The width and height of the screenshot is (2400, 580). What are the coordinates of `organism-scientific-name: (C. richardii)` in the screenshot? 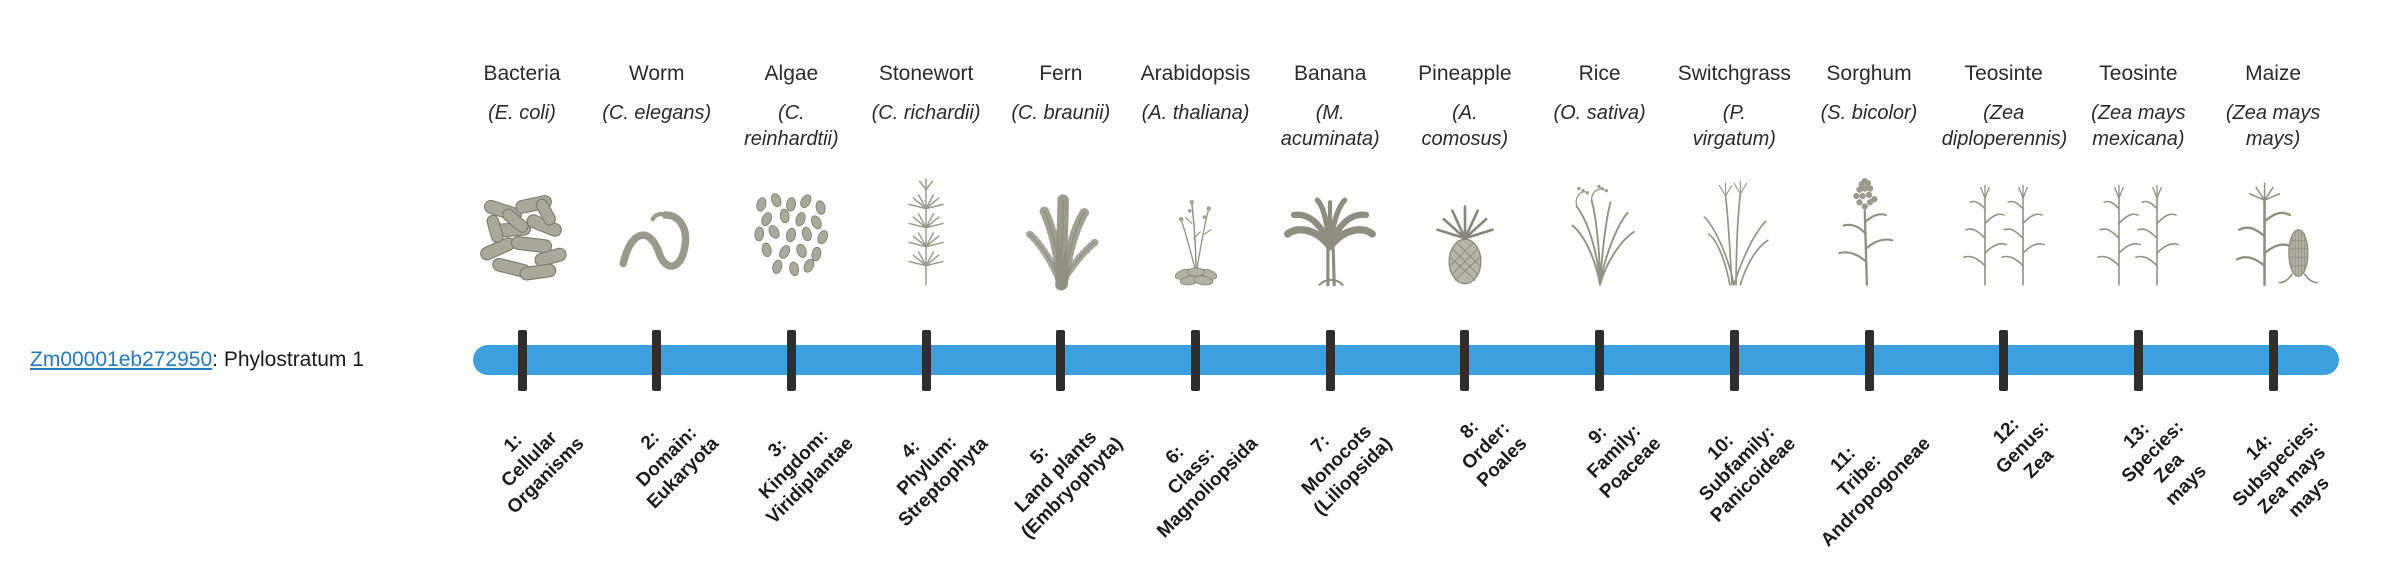 It's located at (926, 113).